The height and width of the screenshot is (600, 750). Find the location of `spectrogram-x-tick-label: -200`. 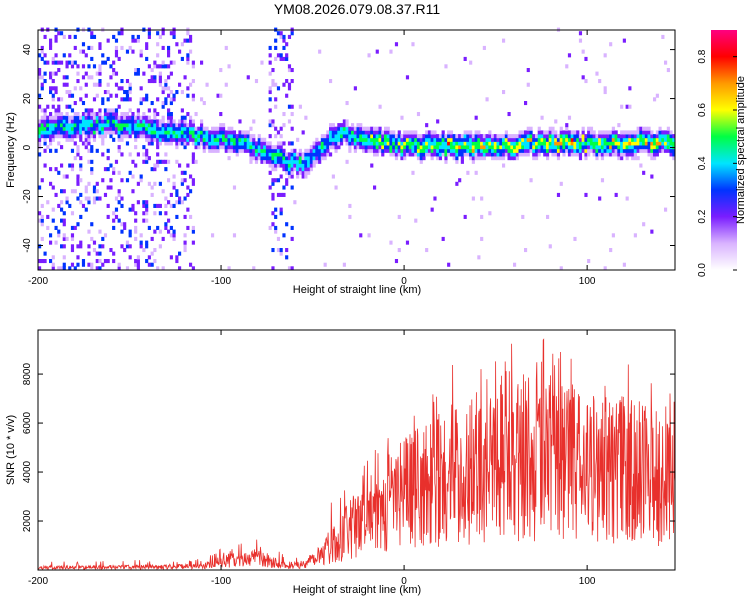

spectrogram-x-tick-label: -200 is located at coordinates (38, 281).